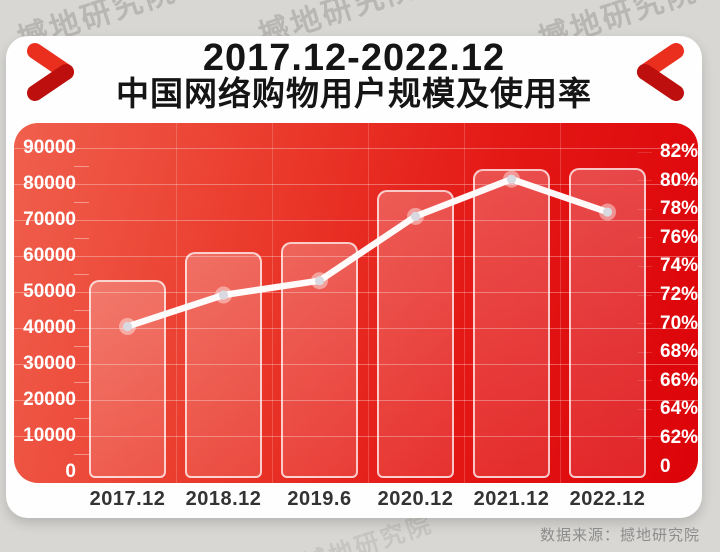 The width and height of the screenshot is (720, 552). I want to click on left-axis-label: 20000, so click(49, 399).